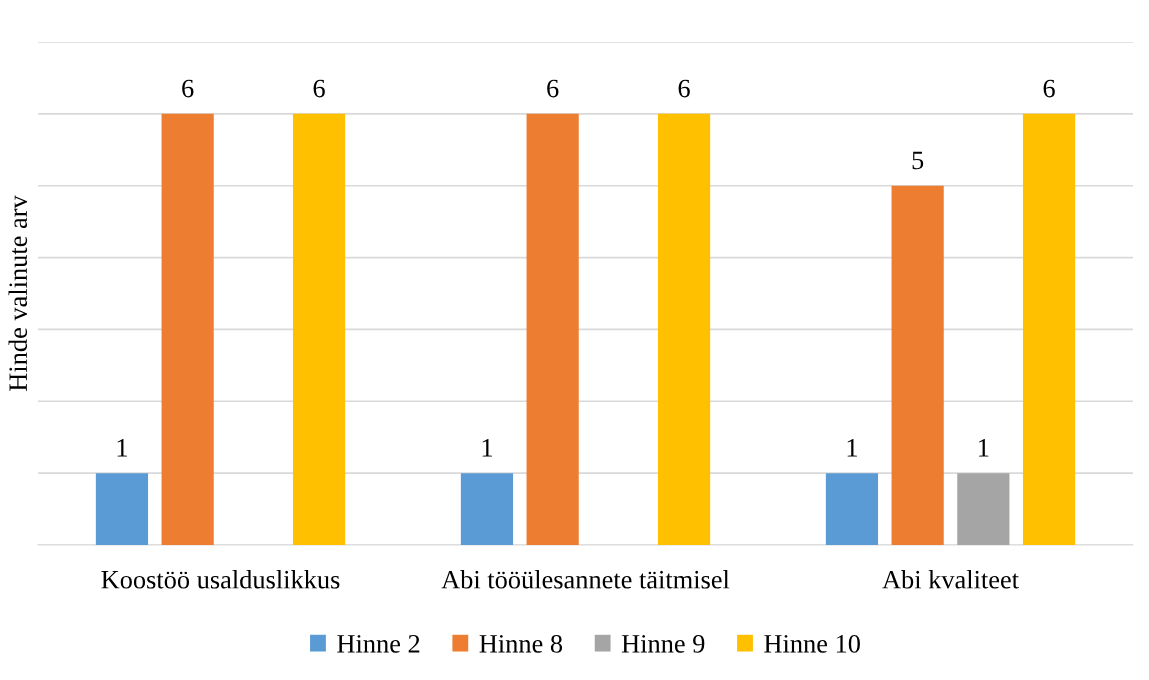 The width and height of the screenshot is (1149, 680). I want to click on legend-label: Hinne 8, so click(521, 643).